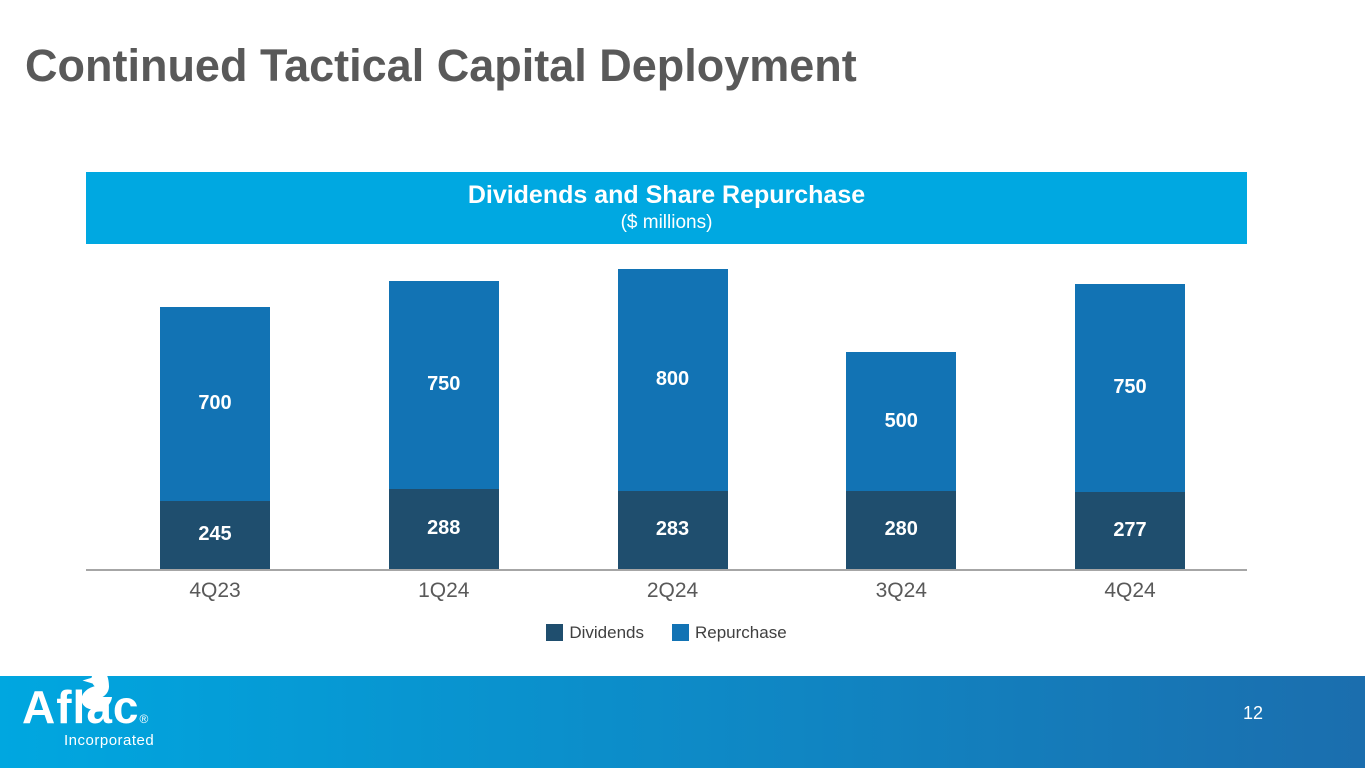 The height and width of the screenshot is (768, 1365). Describe the element at coordinates (666, 222) in the screenshot. I see `chart-subtitle: ($ millions)` at that location.